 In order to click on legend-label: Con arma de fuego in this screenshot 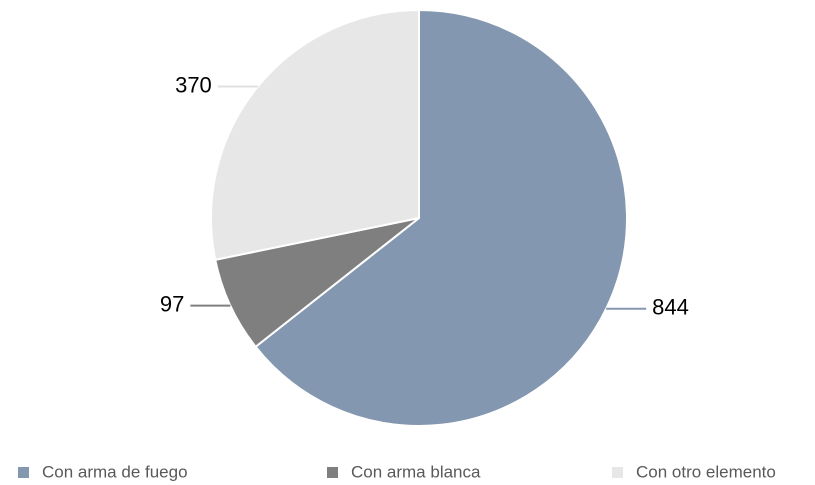, I will do `click(115, 471)`.